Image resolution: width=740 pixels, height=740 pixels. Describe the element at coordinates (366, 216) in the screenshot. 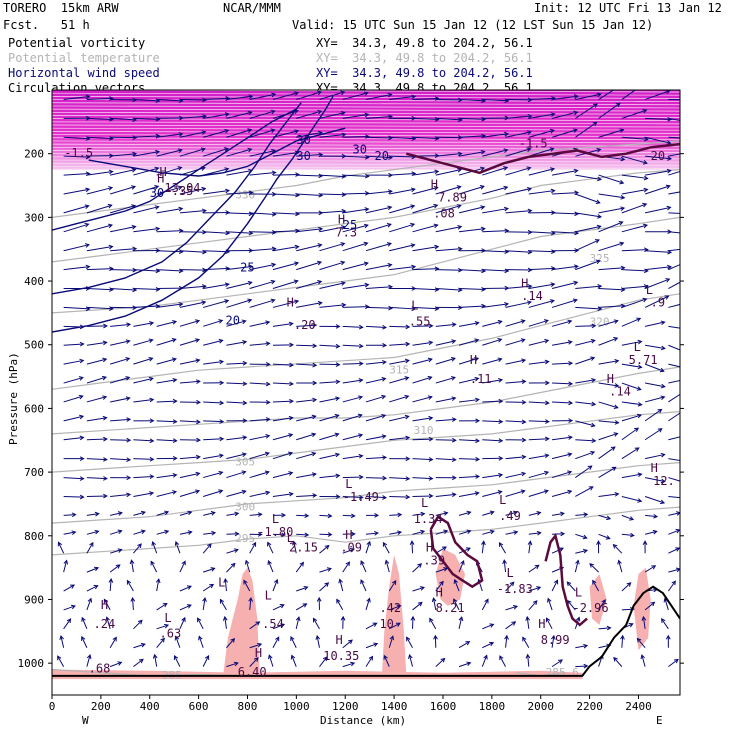

I see `theta-contour` at that location.